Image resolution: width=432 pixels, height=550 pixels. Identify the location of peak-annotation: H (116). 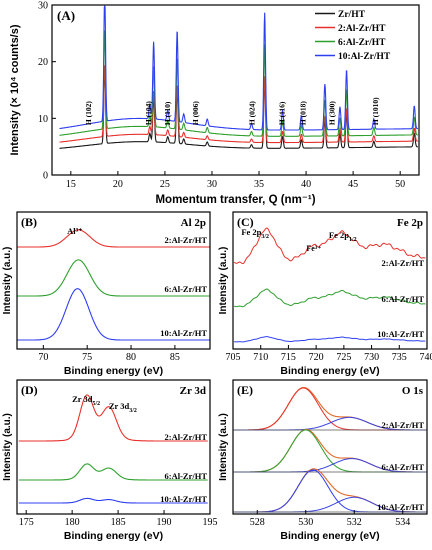
(282, 113).